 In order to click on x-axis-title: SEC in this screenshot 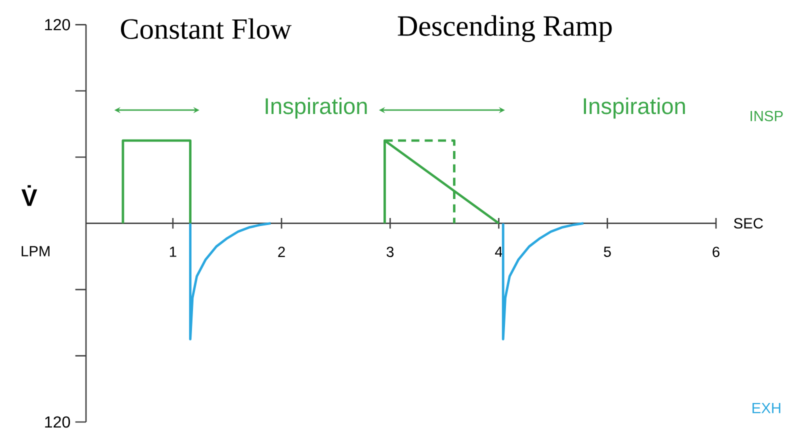, I will do `click(748, 223)`.